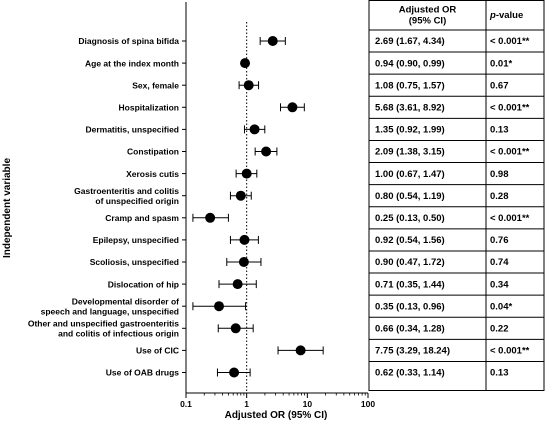 The image size is (550, 425). I want to click on p-value-cell: 0.28, so click(499, 196).